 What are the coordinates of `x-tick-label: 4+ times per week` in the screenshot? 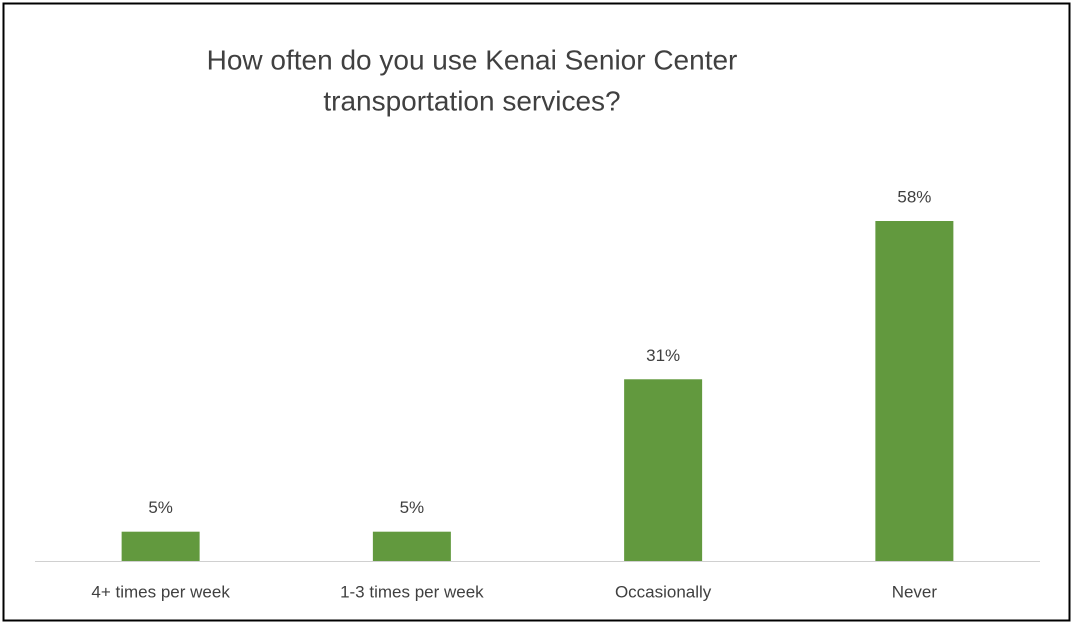 It's located at (160, 591).